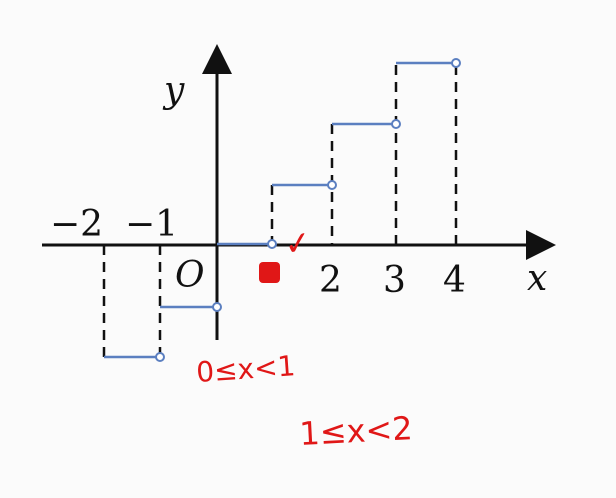  I want to click on x-axis-label: x, so click(537, 278).